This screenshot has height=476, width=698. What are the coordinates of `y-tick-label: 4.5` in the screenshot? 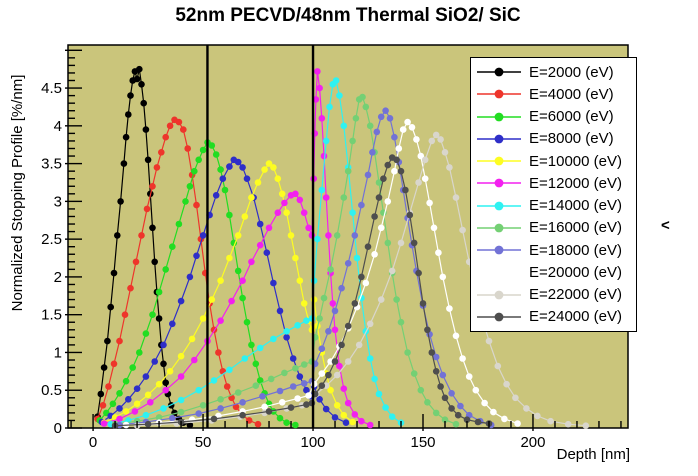 It's located at (51, 88).